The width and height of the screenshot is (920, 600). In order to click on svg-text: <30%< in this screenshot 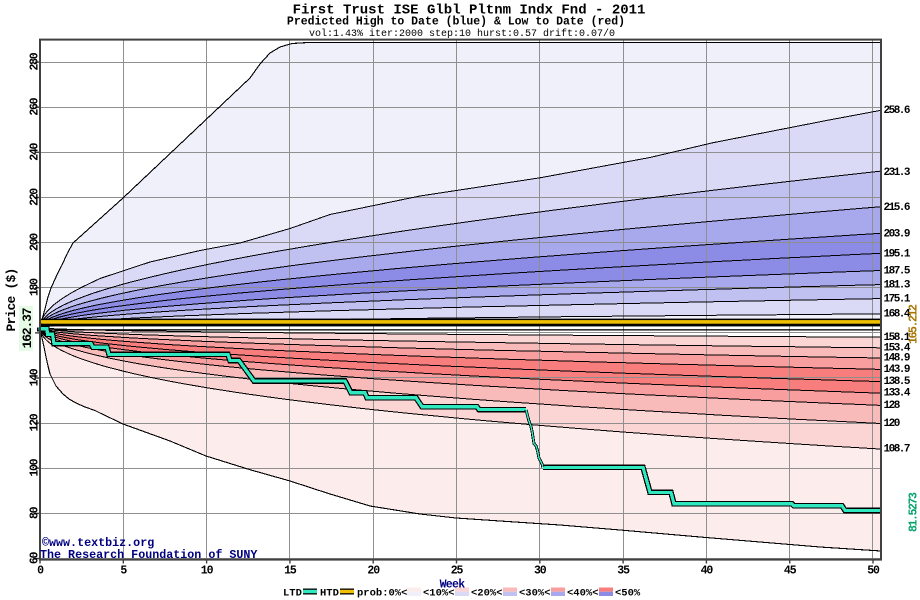, I will do `click(535, 594)`.